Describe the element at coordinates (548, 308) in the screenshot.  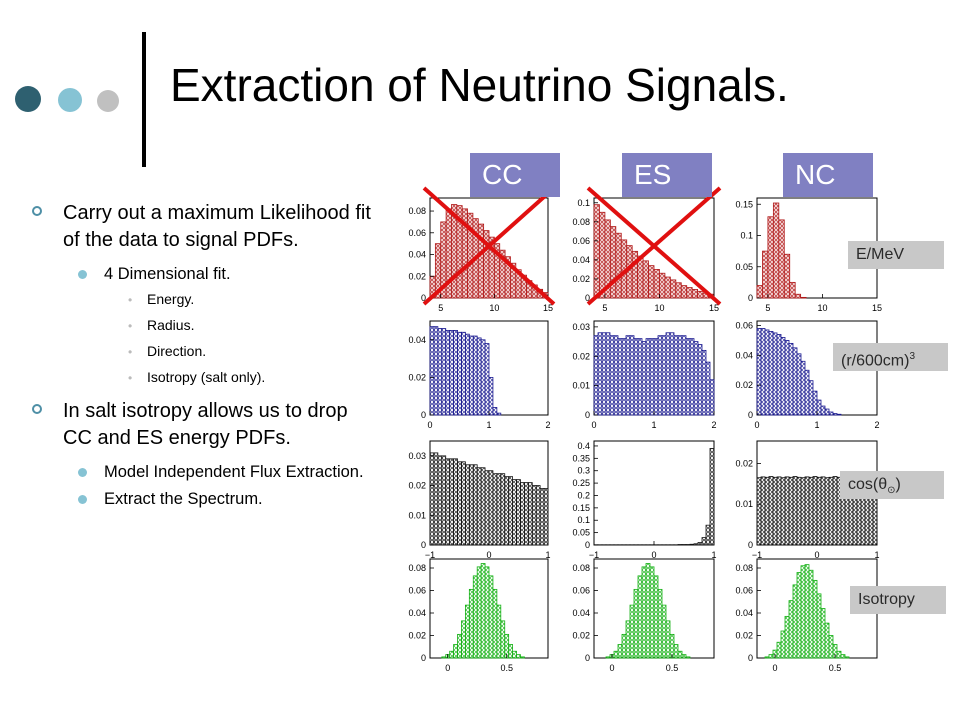
I see `x-tick-label: 15` at that location.